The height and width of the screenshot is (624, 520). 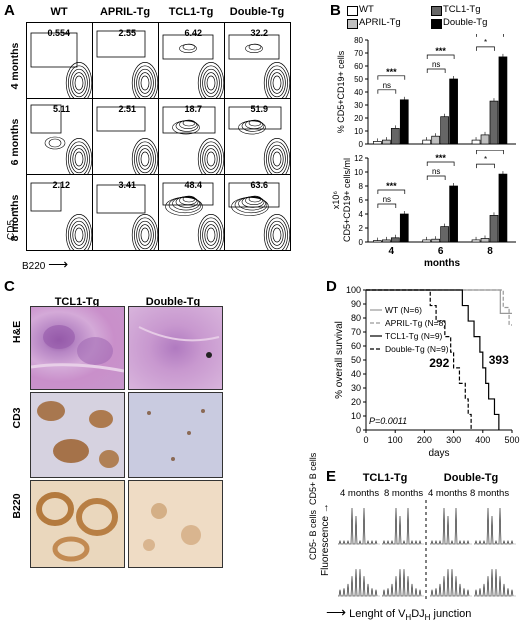 What do you see at coordinates (358, 105) in the screenshot?
I see `y-tick-label: 30` at bounding box center [358, 105].